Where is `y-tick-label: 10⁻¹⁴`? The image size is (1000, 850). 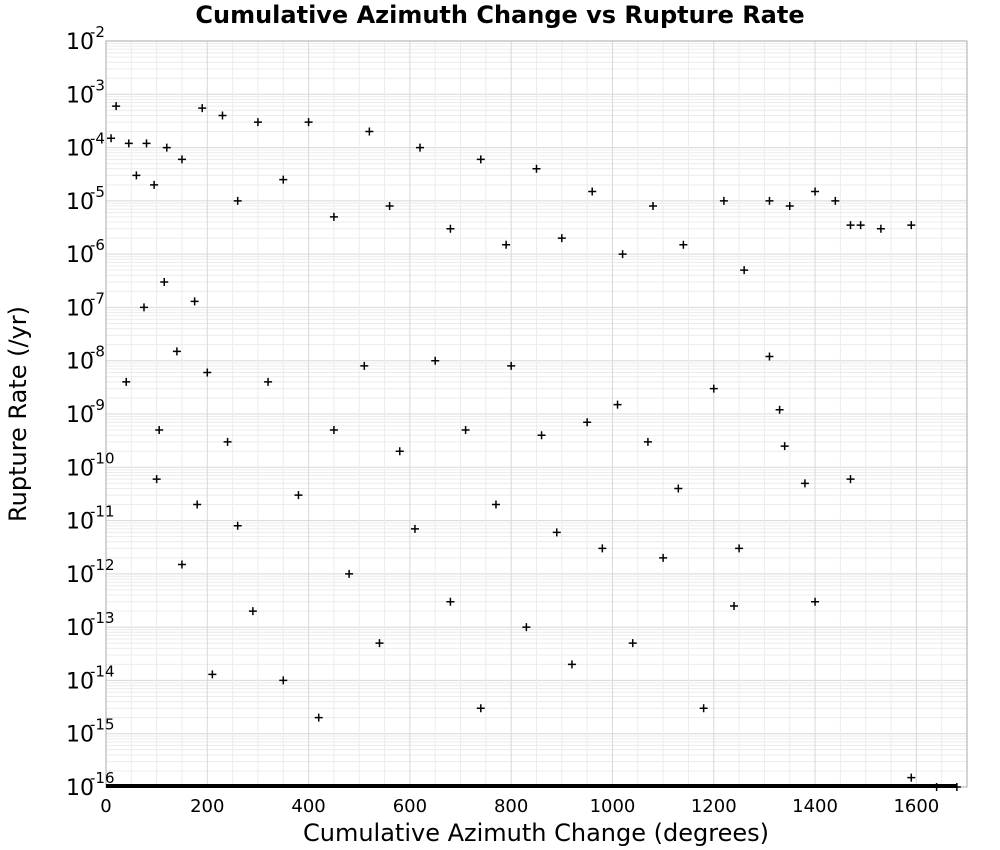
y-tick-label: 10⁻¹⁴ is located at coordinates (90, 678).